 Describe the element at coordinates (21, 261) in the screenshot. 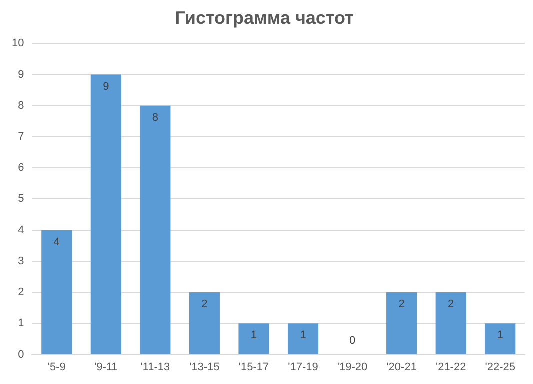

I see `y-tick-label: 3` at that location.